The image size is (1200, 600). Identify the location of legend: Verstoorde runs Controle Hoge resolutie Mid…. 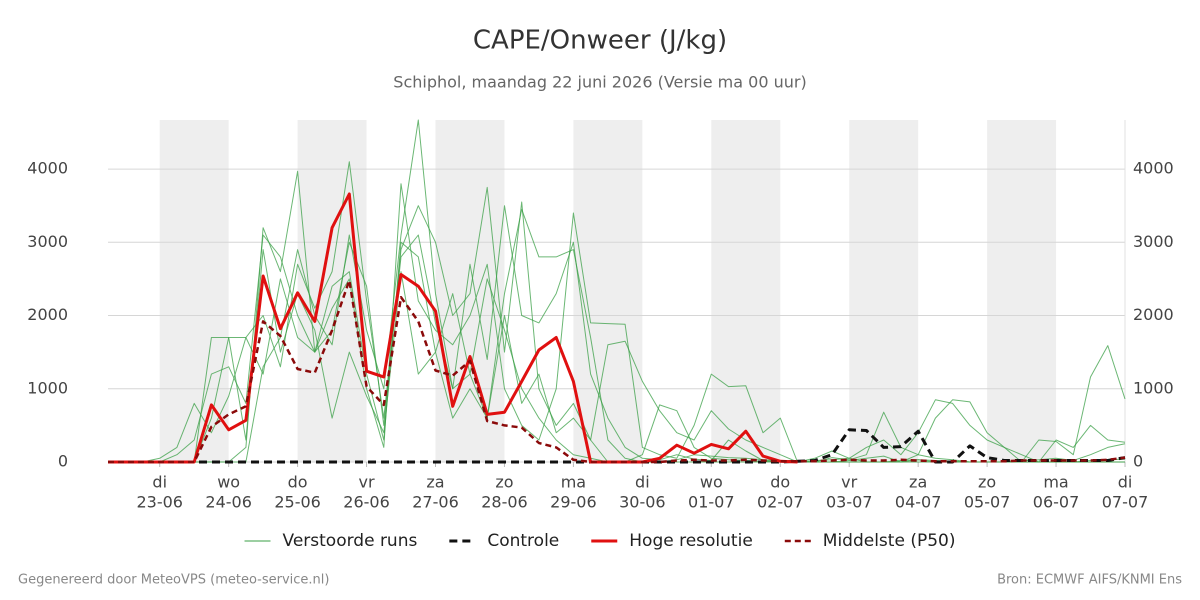
(600, 541).